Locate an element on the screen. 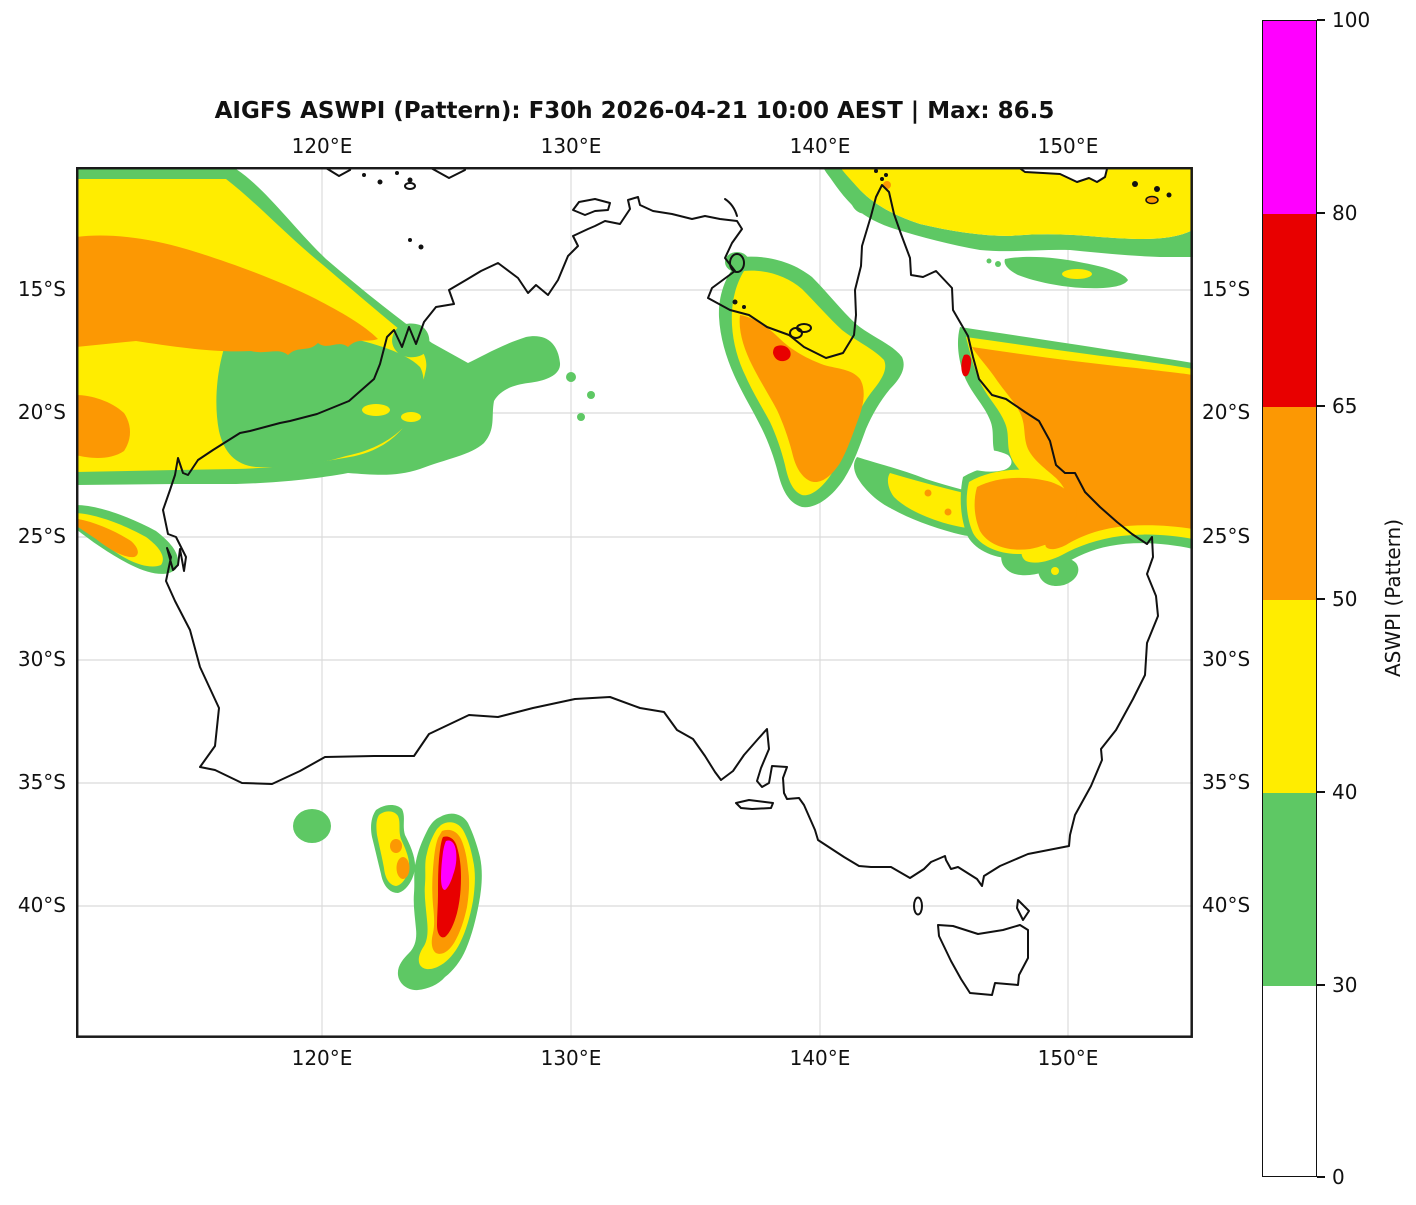 Image resolution: width=1416 pixels, height=1205 pixels. colorbar-tick-50: 50 is located at coordinates (1345, 599).